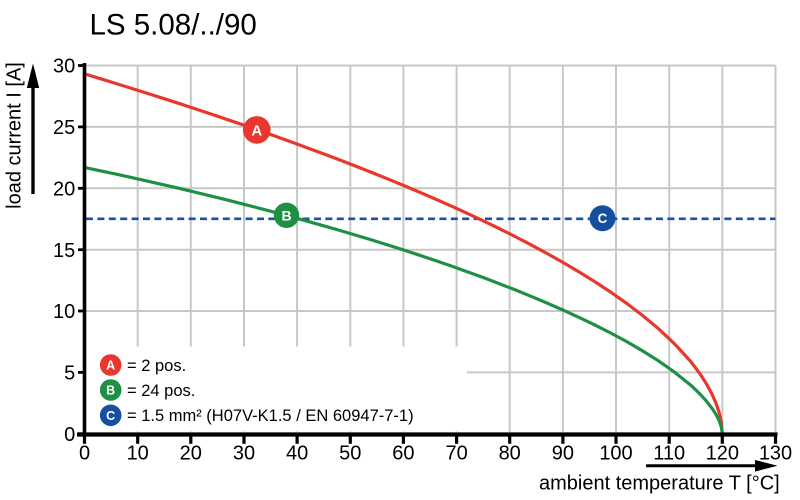 The height and width of the screenshot is (500, 800). Describe the element at coordinates (659, 484) in the screenshot. I see `svg-text: ambient temperature T [°C]` at that location.